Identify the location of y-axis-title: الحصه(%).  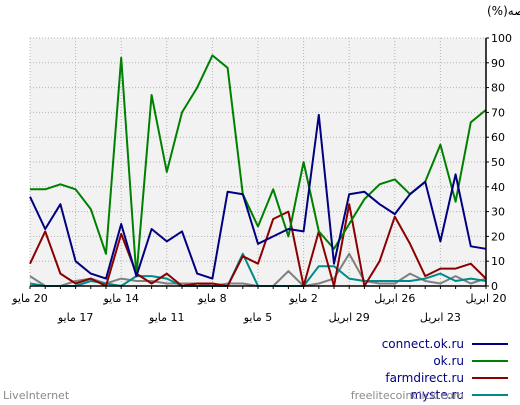
(503, 11).